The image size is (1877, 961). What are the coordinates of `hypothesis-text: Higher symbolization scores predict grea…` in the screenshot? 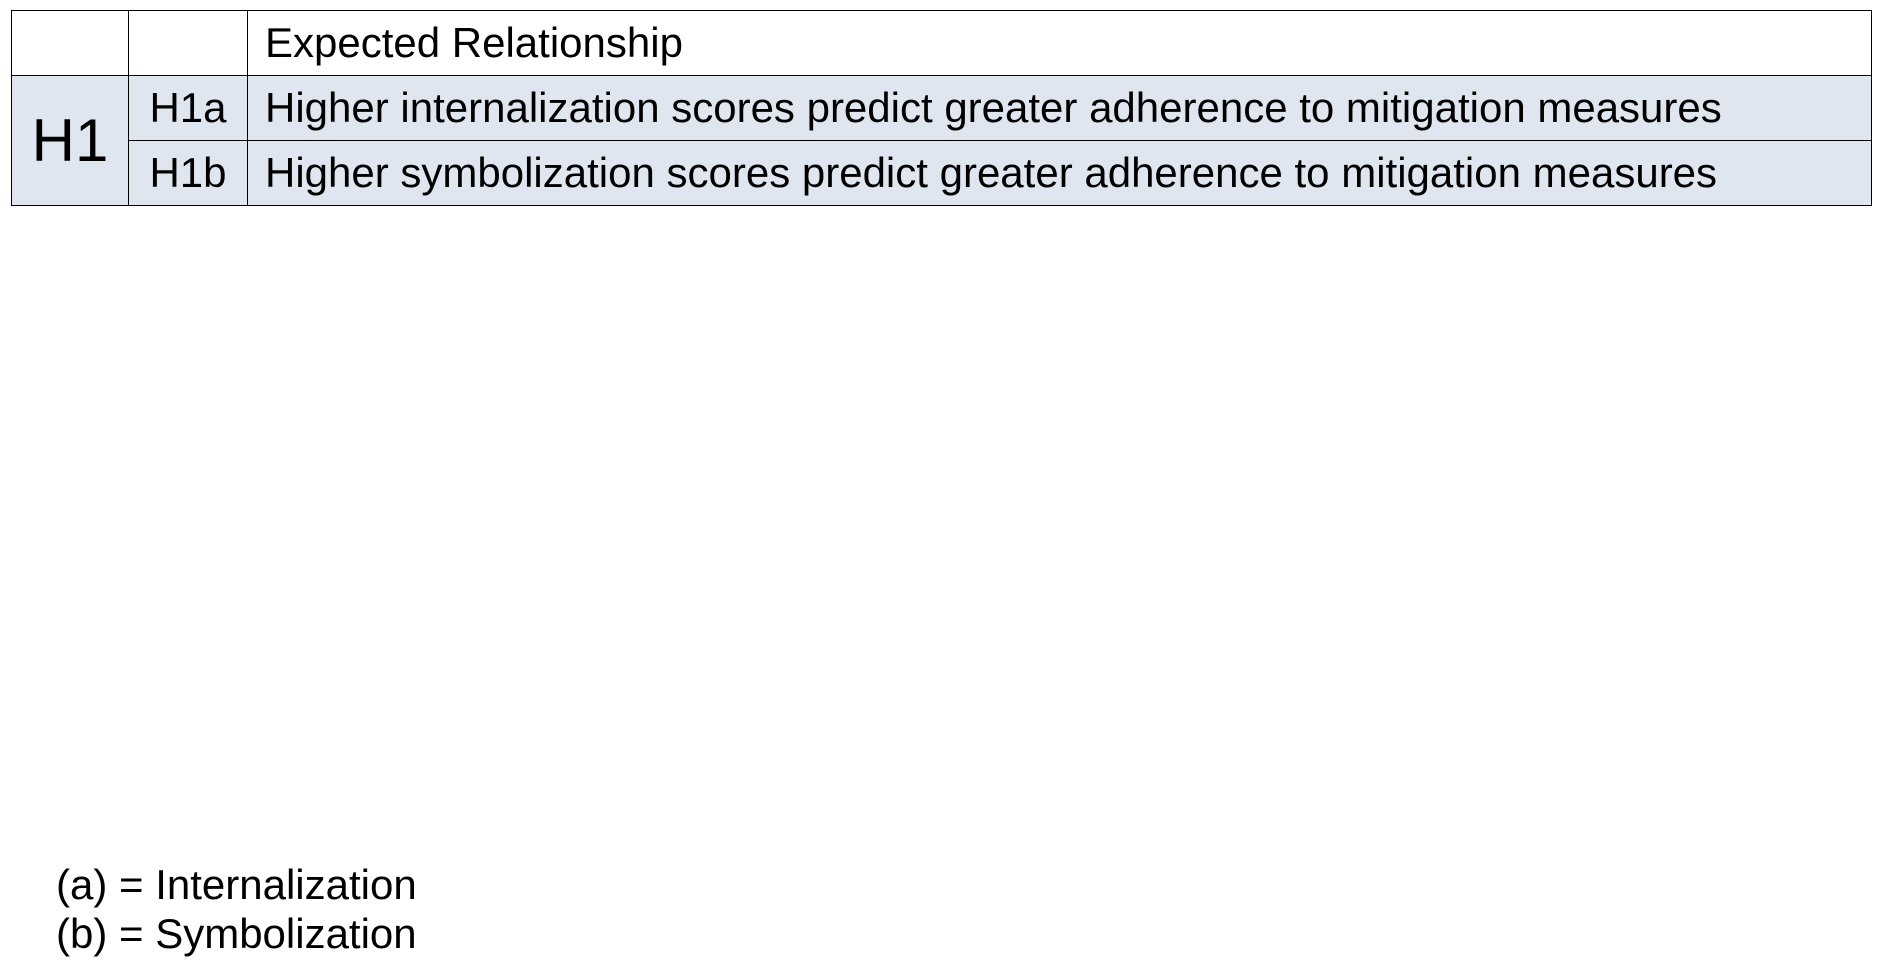 It's located at (1059, 173).